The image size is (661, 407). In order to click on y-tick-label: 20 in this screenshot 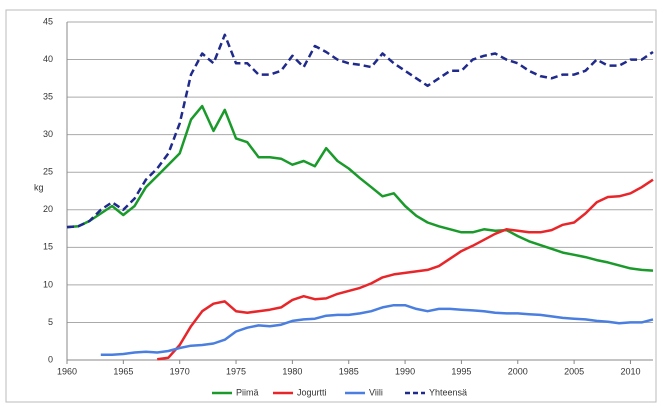, I will do `click(48, 209)`.